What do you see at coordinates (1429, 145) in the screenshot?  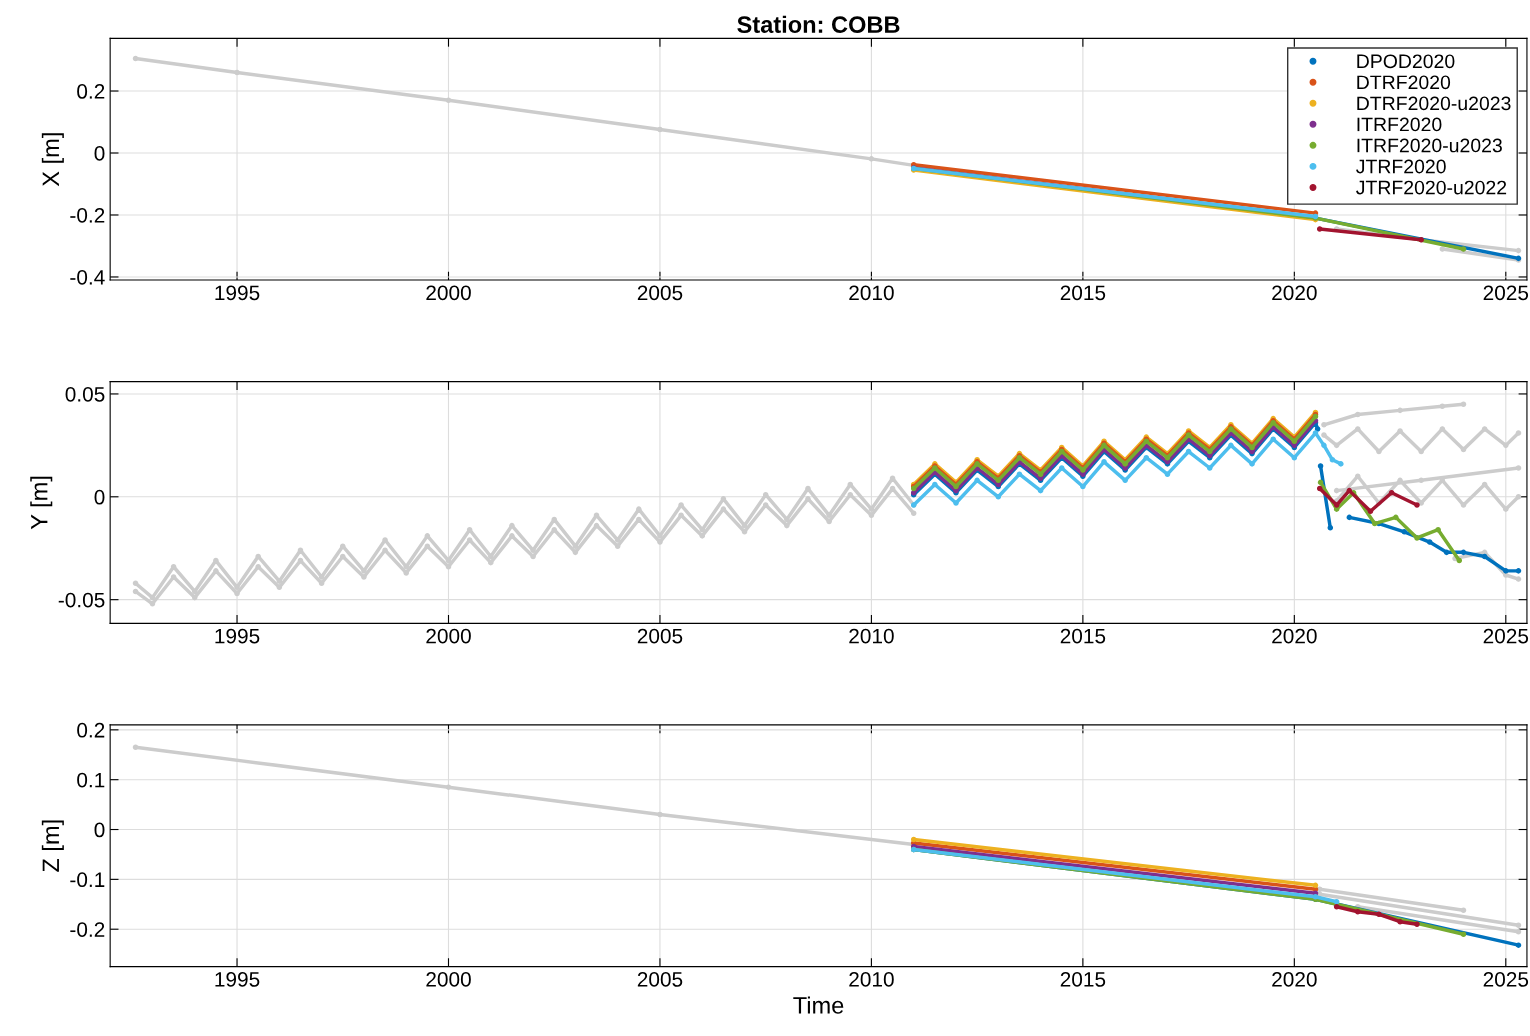 I see `legend-label: ITRF2020-u2023` at bounding box center [1429, 145].